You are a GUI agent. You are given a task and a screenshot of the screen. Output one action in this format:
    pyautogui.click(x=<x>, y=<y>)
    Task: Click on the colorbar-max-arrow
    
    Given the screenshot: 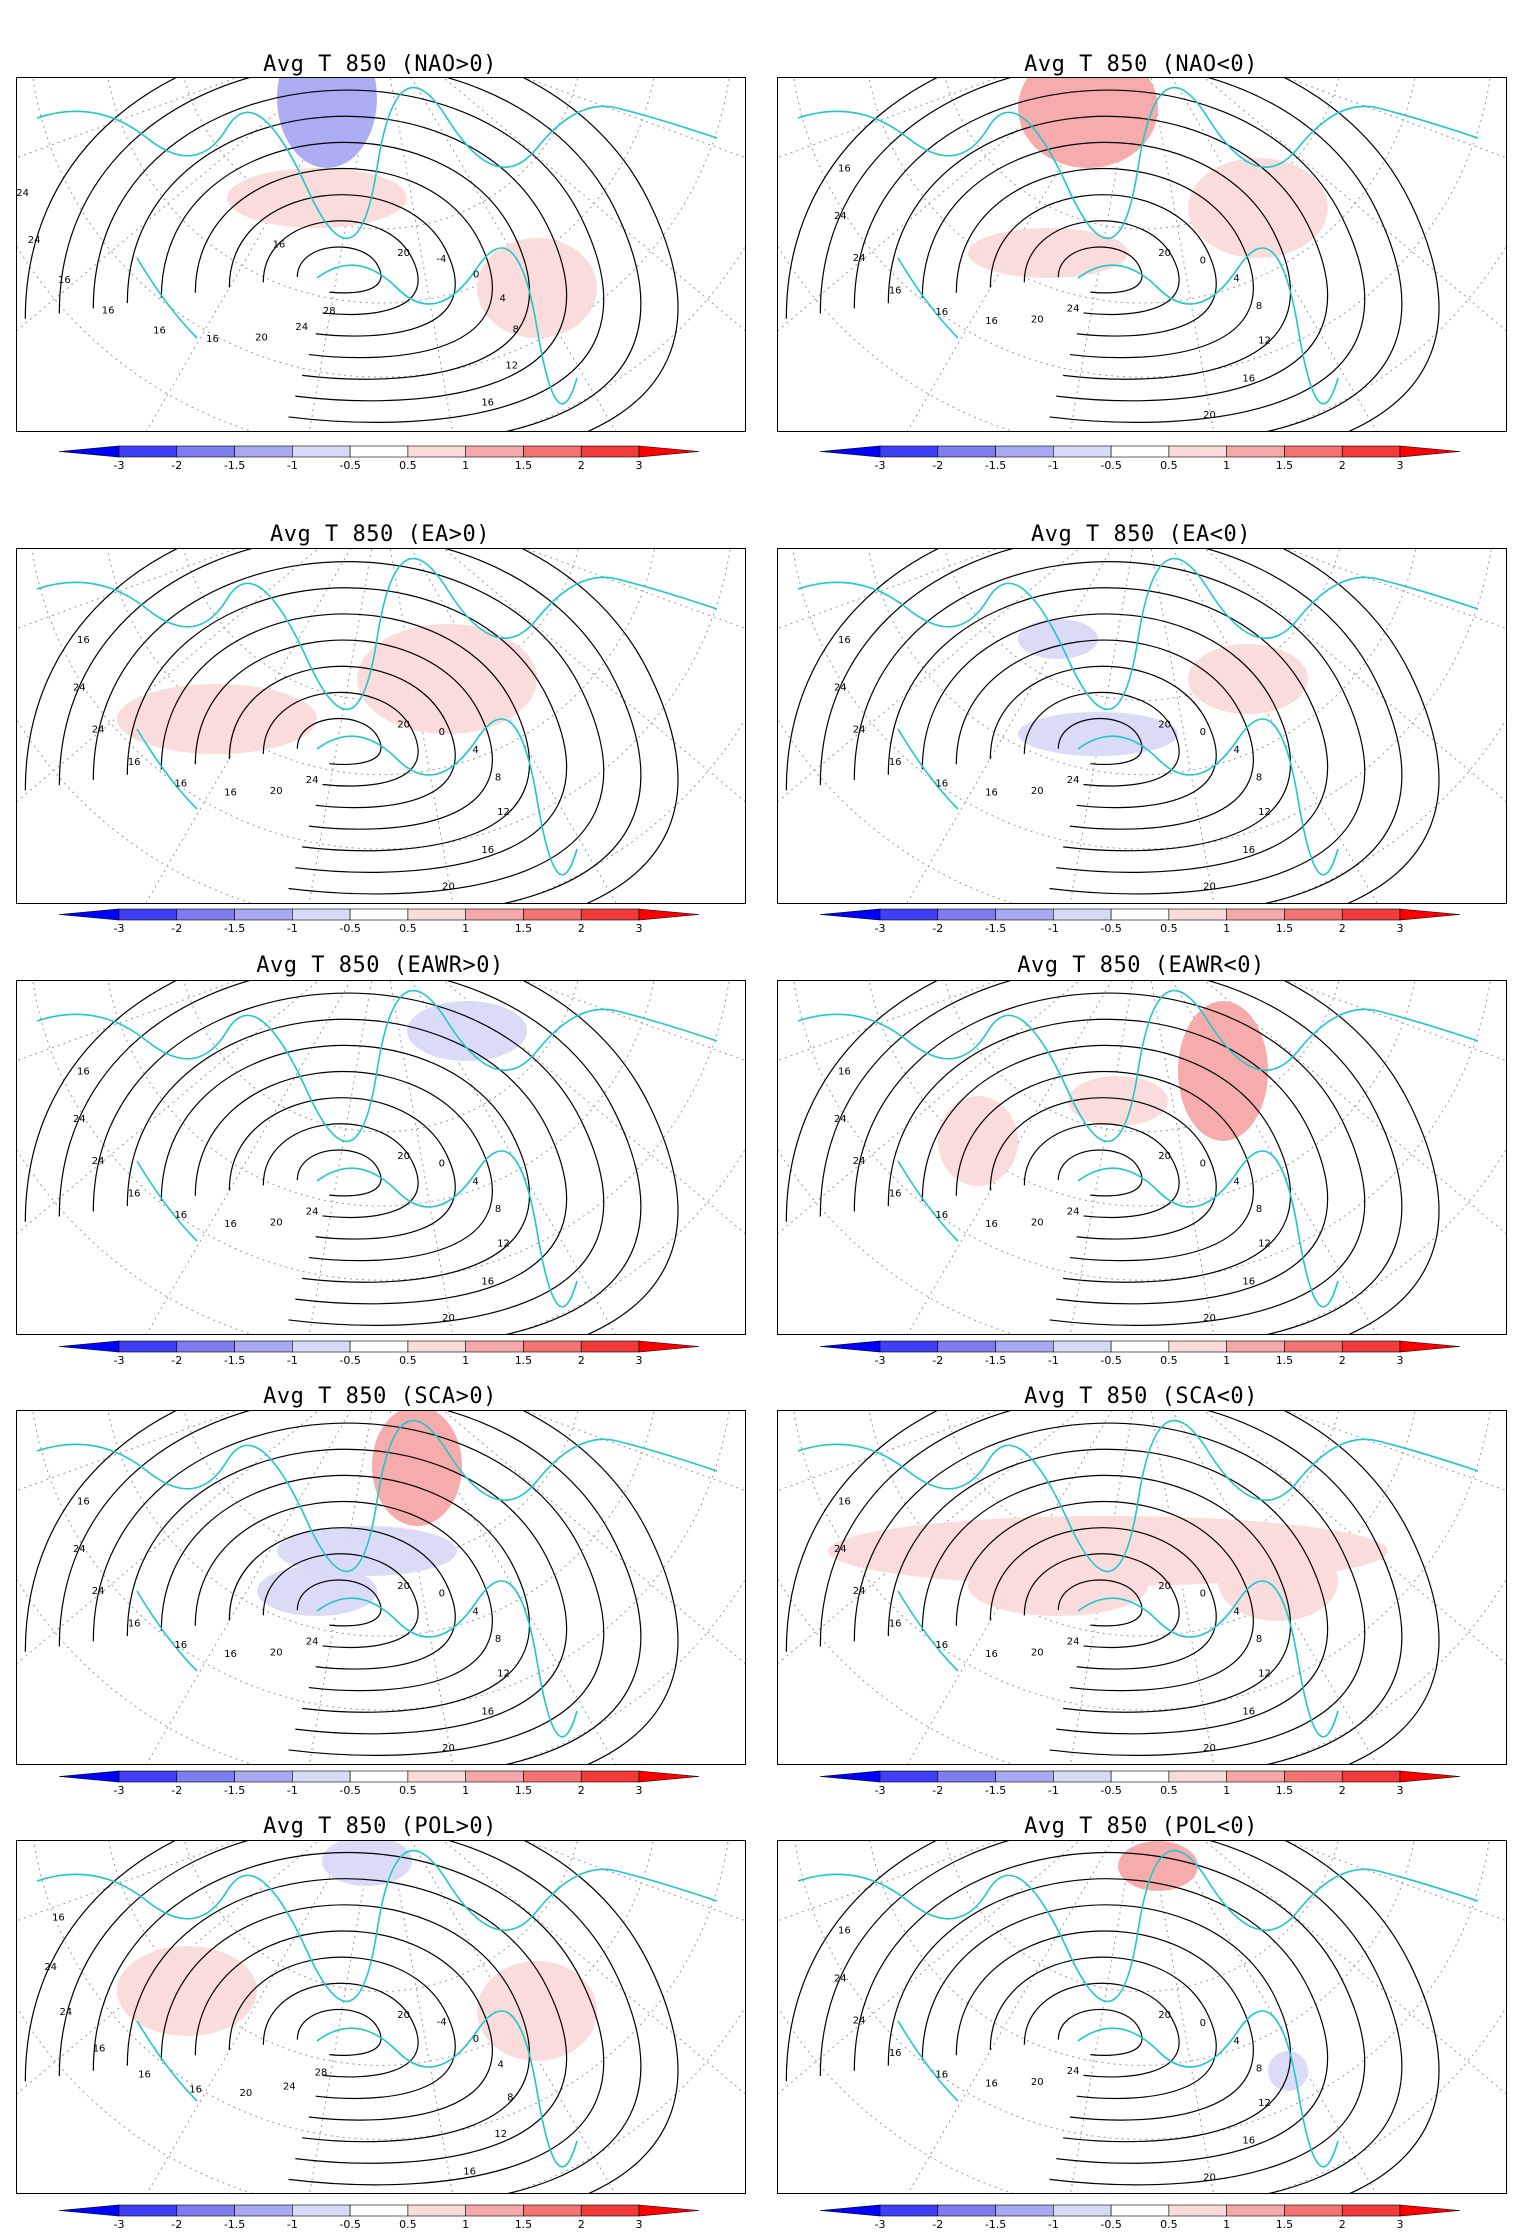 What is the action you would take?
    pyautogui.click(x=1430, y=1346)
    